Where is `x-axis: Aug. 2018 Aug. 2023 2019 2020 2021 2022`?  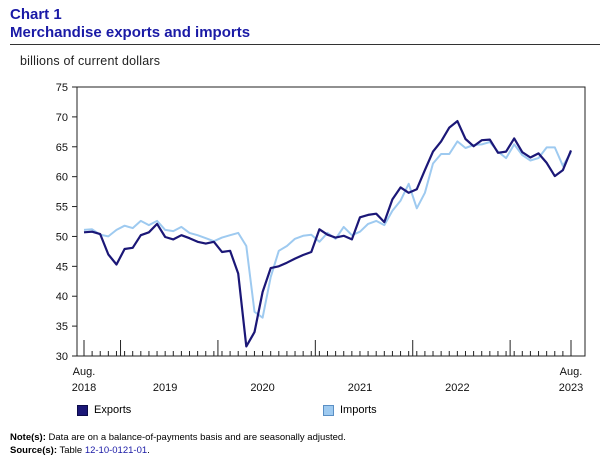 x-axis: Aug. 2018 Aug. 2023 2019 2020 2021 2022 is located at coordinates (327, 367).